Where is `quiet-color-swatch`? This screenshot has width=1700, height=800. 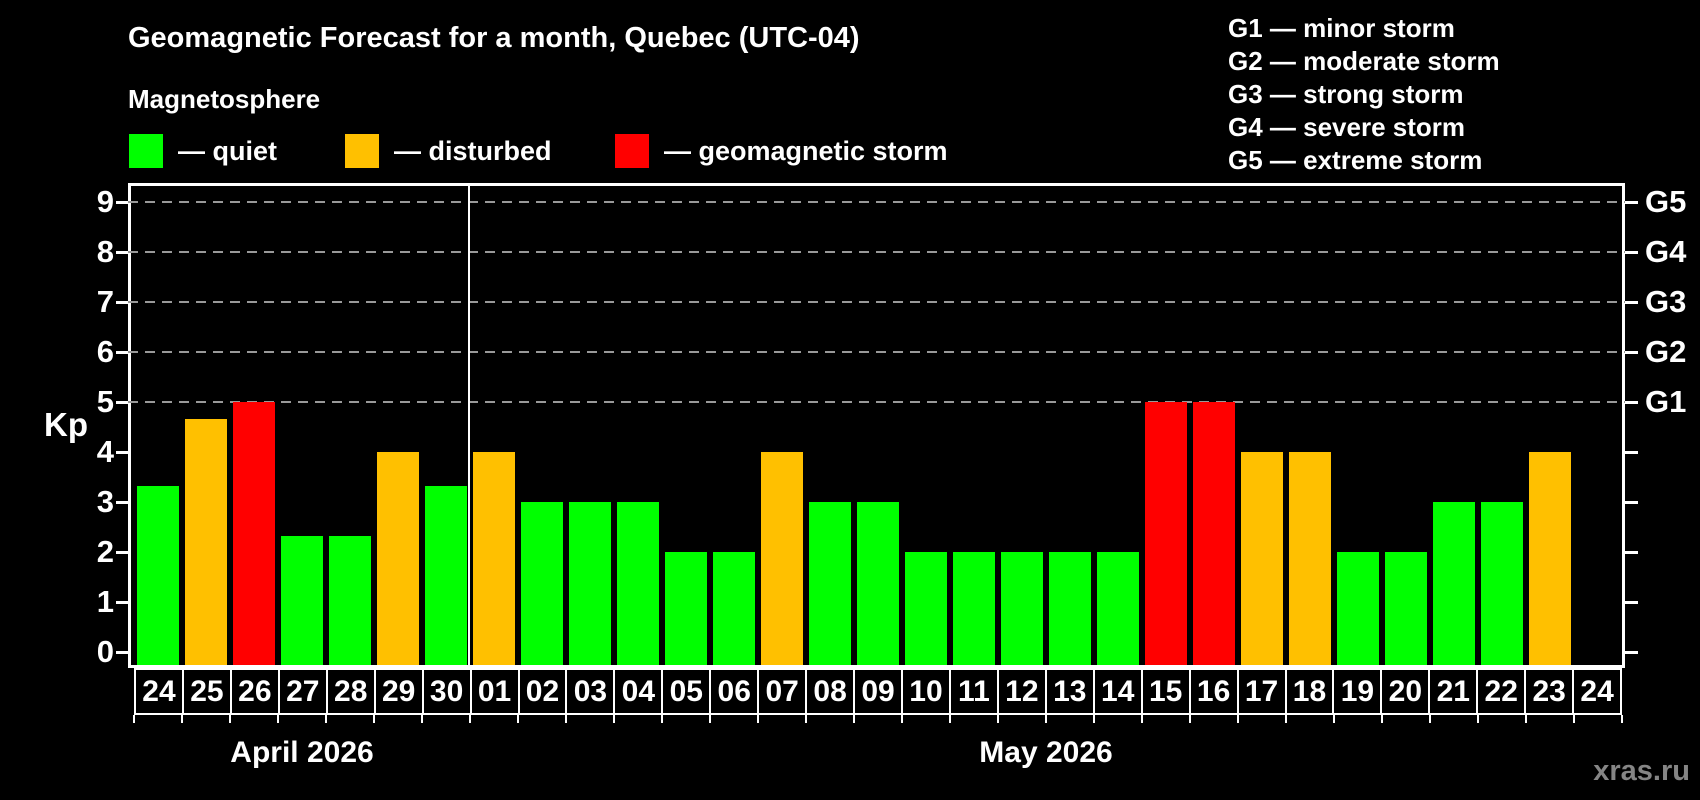 quiet-color-swatch is located at coordinates (146, 151).